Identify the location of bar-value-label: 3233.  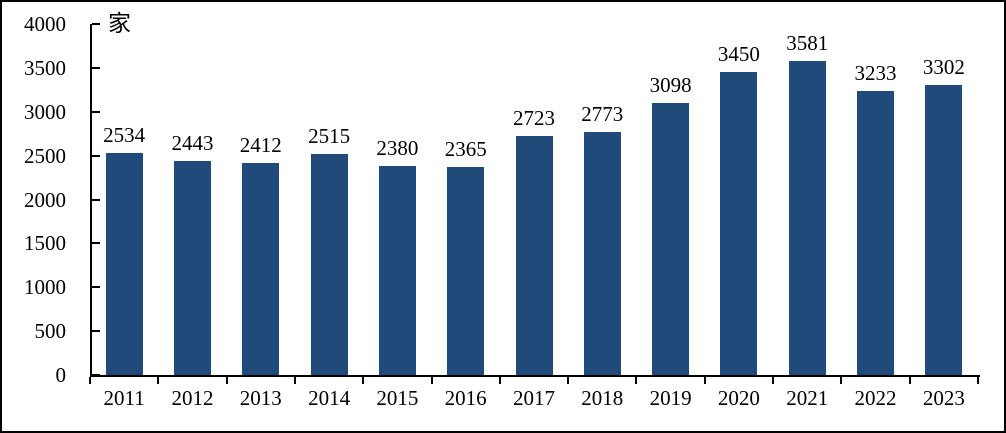
(875, 73).